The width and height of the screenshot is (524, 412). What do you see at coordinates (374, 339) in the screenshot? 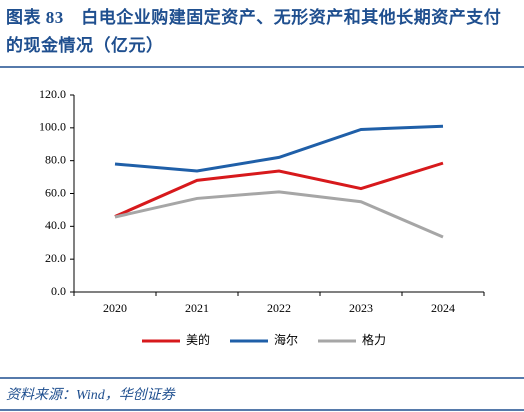
I see `legend-label: 格力` at bounding box center [374, 339].